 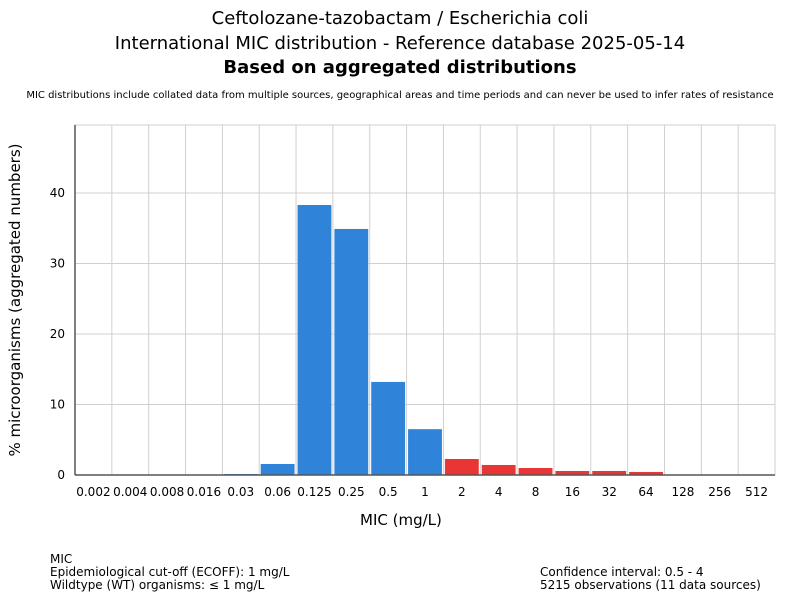 I want to click on bar-0.5, so click(x=388, y=428).